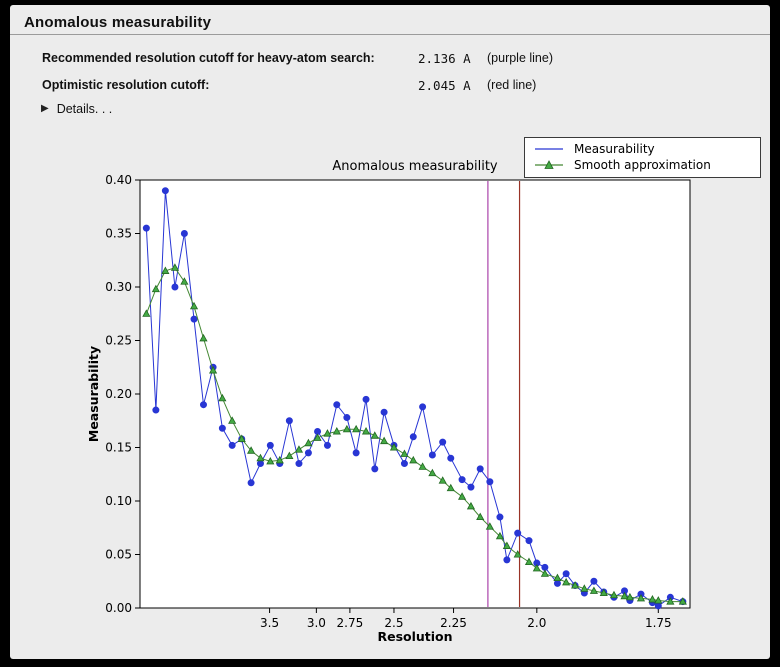 The image size is (780, 667). I want to click on legend-label-measurability: Measurability, so click(614, 149).